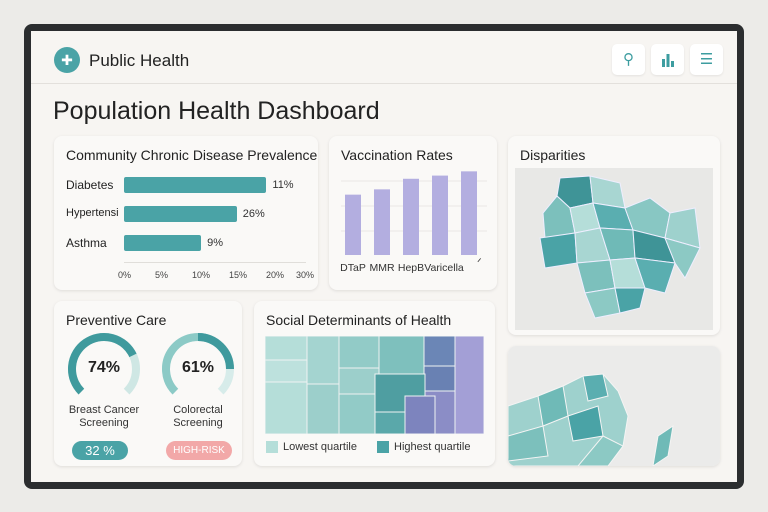 The height and width of the screenshot is (512, 768). Describe the element at coordinates (192, 155) in the screenshot. I see `card-title: Community Chronic Disease Prevalence` at that location.